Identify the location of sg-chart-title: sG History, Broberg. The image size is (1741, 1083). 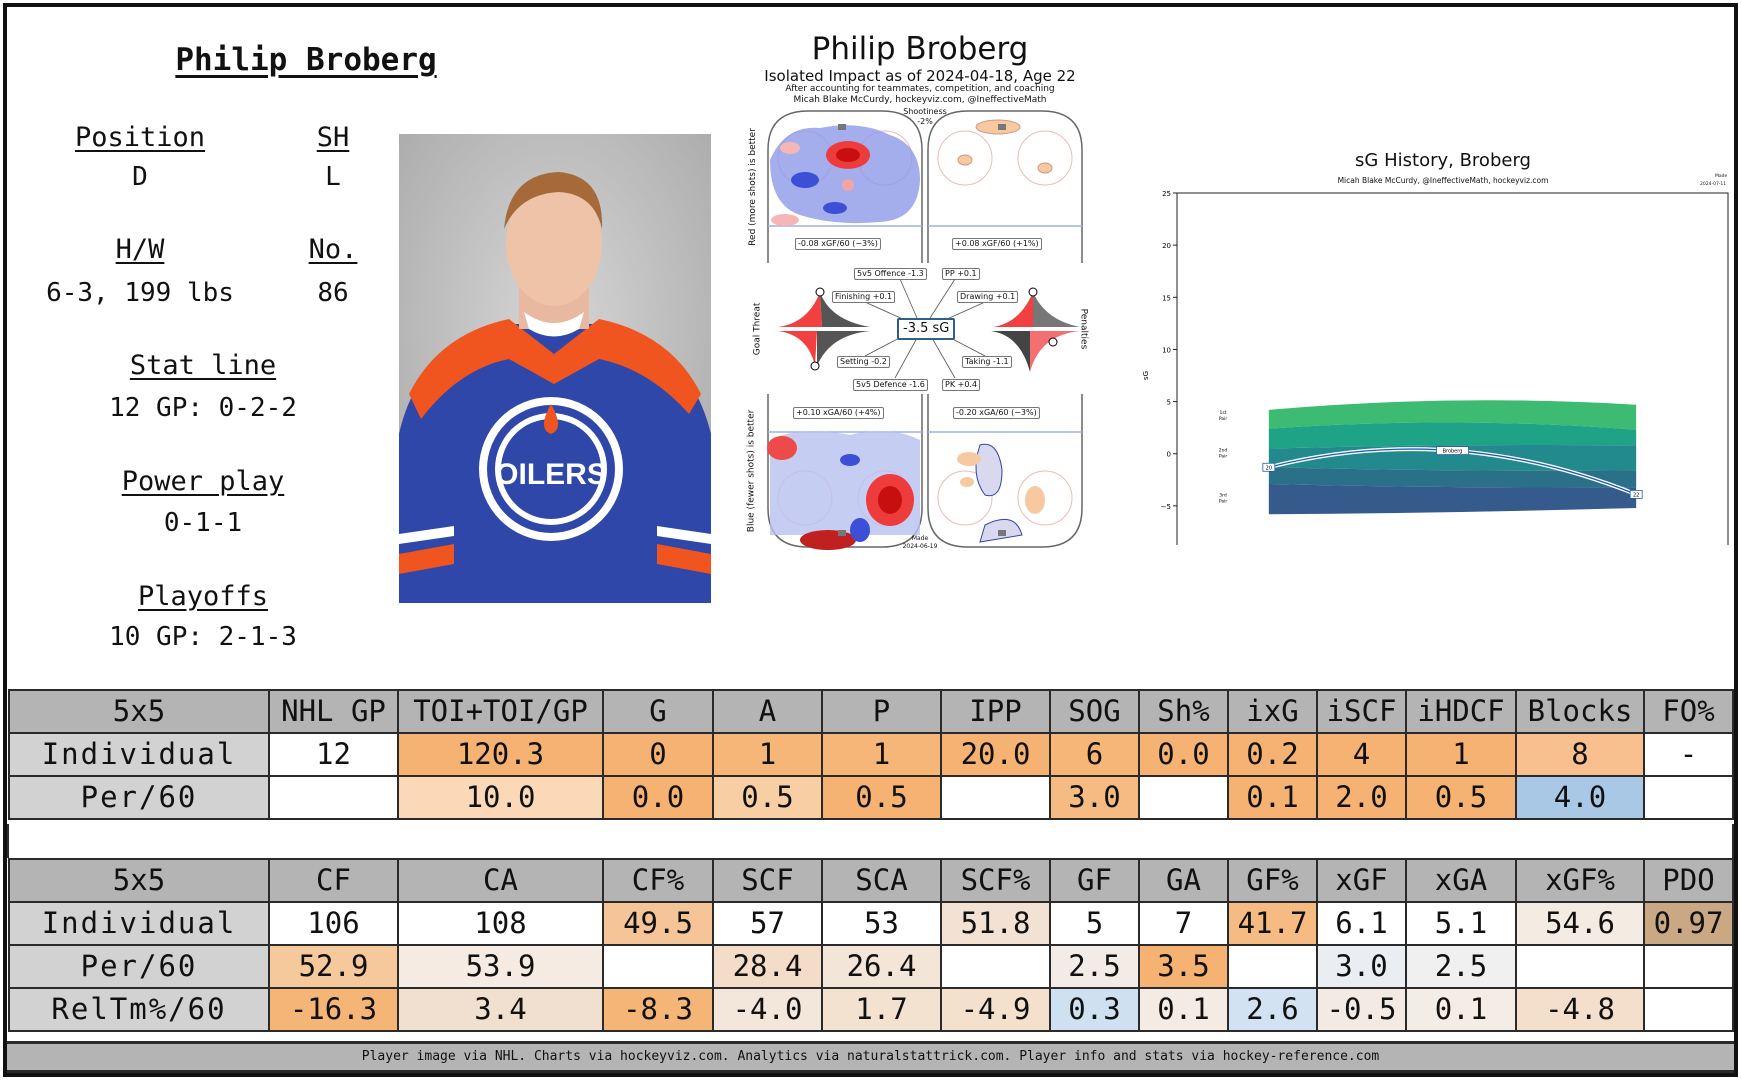
(1443, 160).